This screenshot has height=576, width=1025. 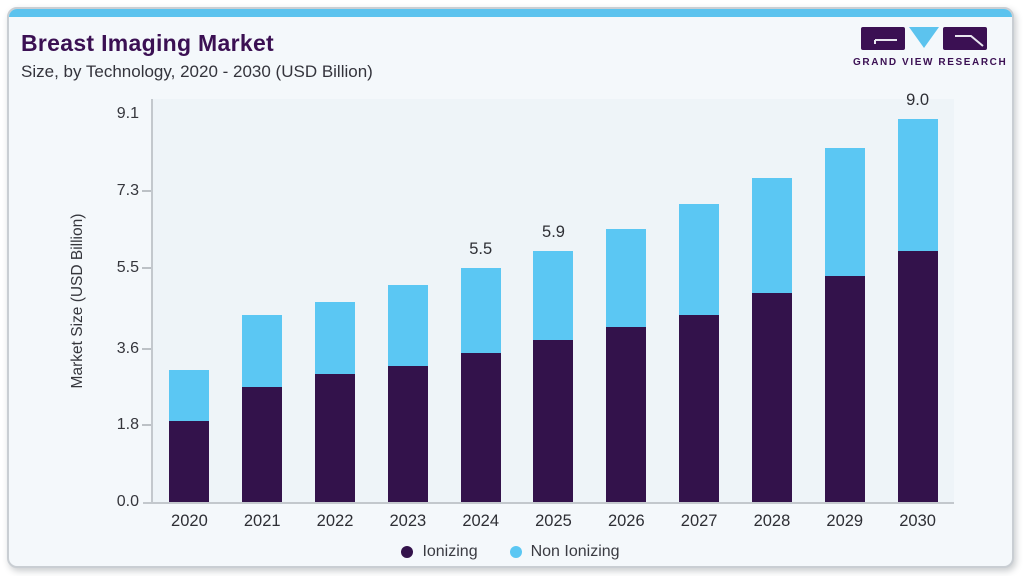 I want to click on bar-2023, so click(x=407, y=393).